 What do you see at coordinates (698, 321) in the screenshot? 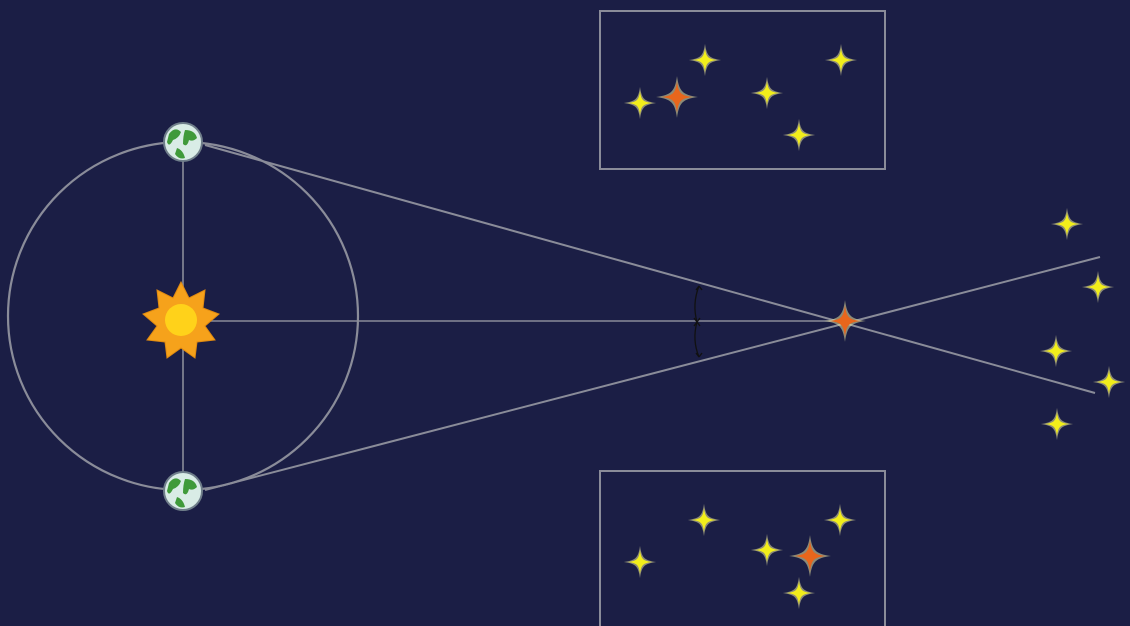
I see `angle-arrow-icon` at bounding box center [698, 321].